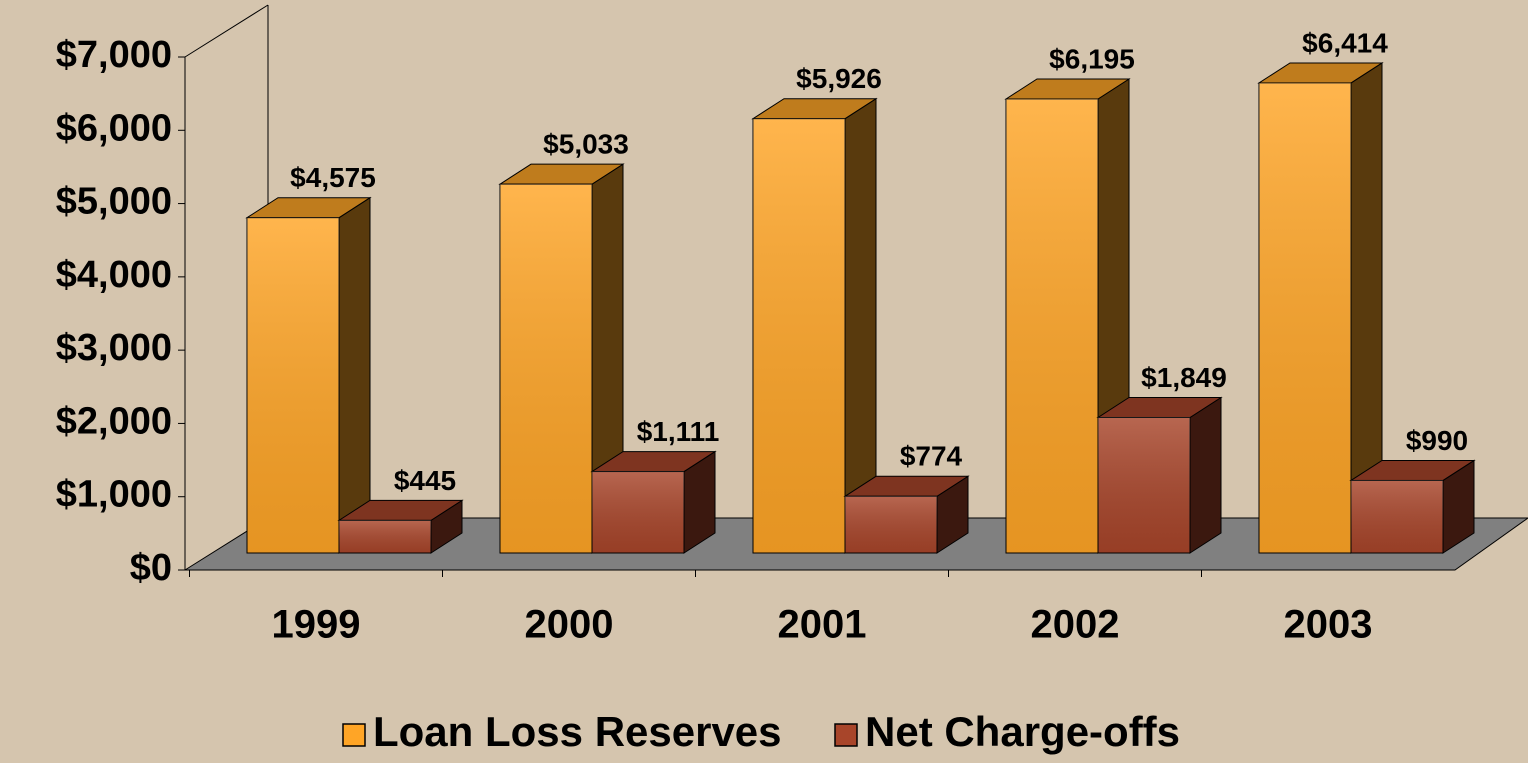 Image resolution: width=1528 pixels, height=763 pixels. Describe the element at coordinates (114, 275) in the screenshot. I see `y-tick-label: $4,000` at that location.